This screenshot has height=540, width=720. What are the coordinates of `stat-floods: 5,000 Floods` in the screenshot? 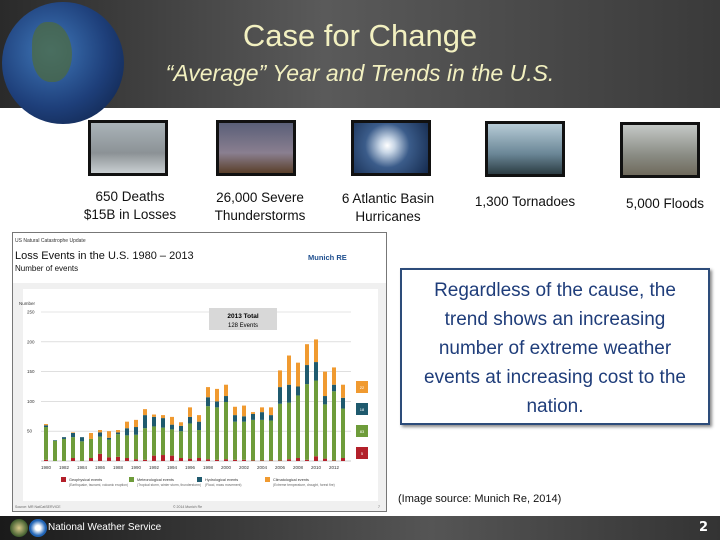 It's located at (657, 204).